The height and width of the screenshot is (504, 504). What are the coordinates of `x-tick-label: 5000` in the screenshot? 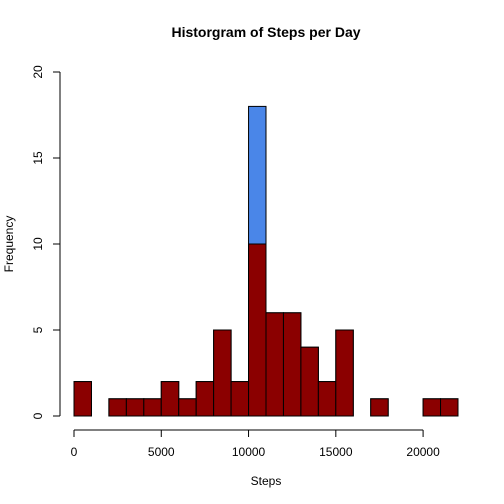 It's located at (161, 452).